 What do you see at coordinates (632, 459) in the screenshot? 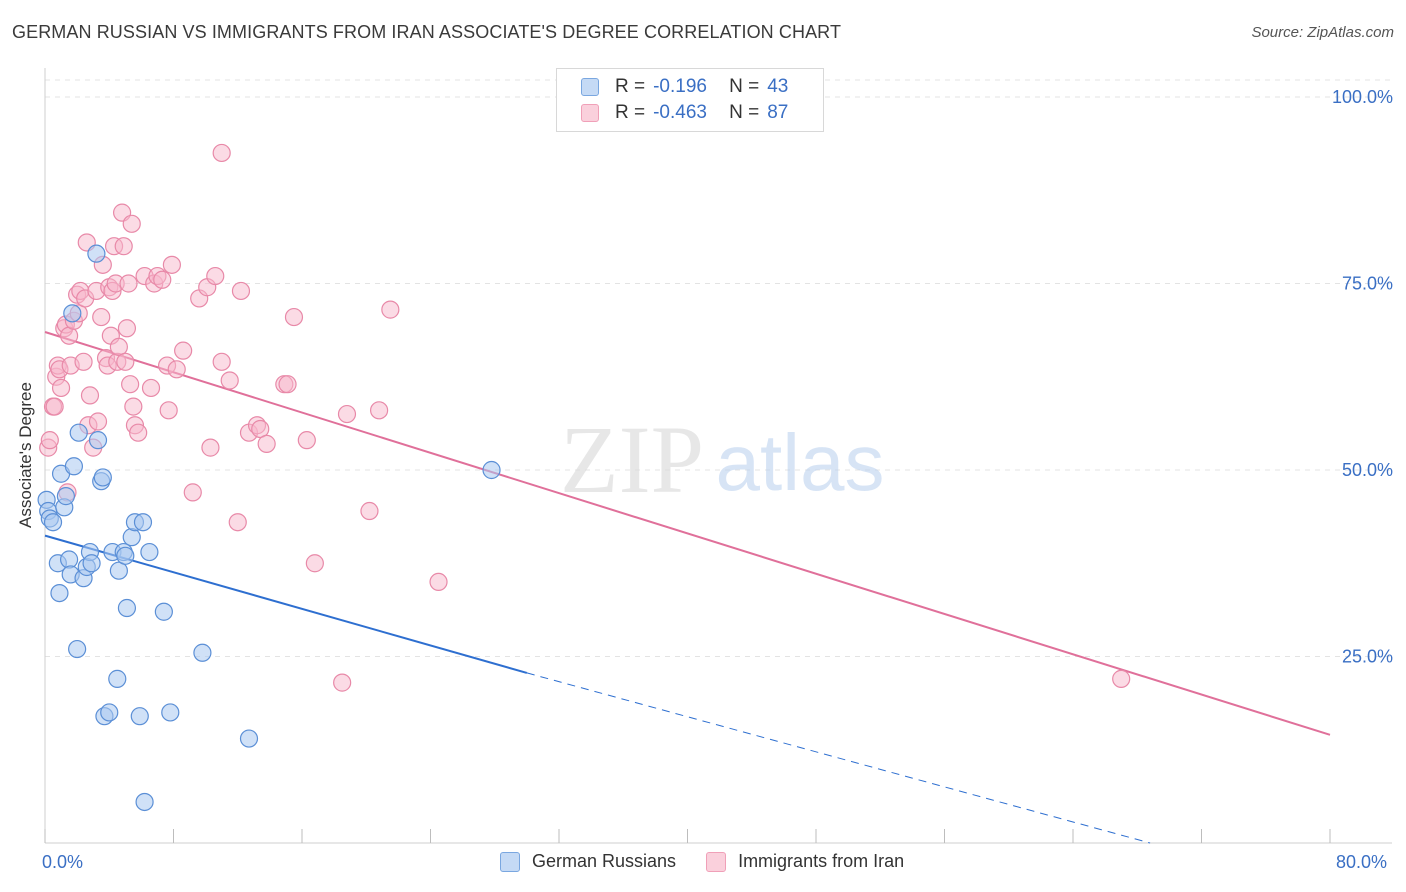
I see `watermark-zip: ZIP` at bounding box center [632, 459].